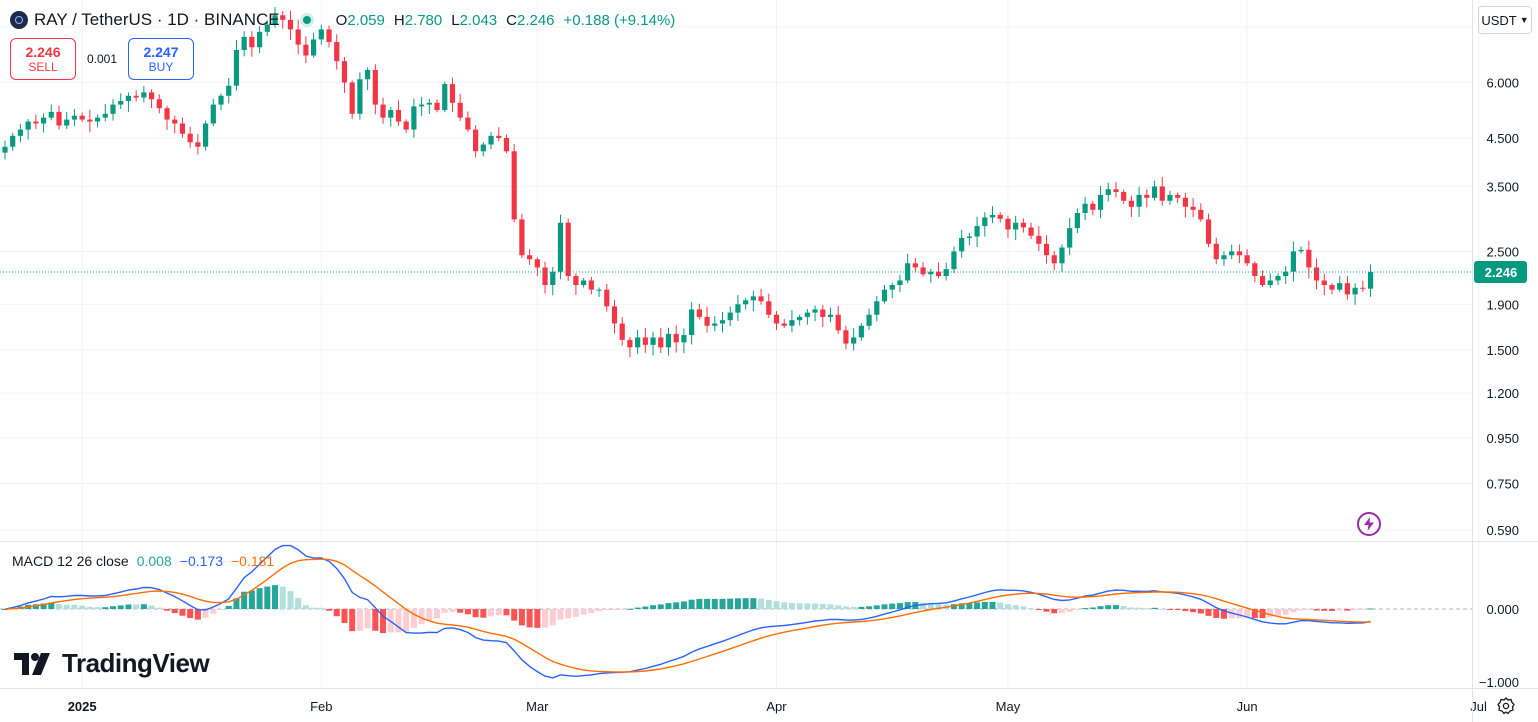  I want to click on time-tick-label: Jun, so click(1247, 706).